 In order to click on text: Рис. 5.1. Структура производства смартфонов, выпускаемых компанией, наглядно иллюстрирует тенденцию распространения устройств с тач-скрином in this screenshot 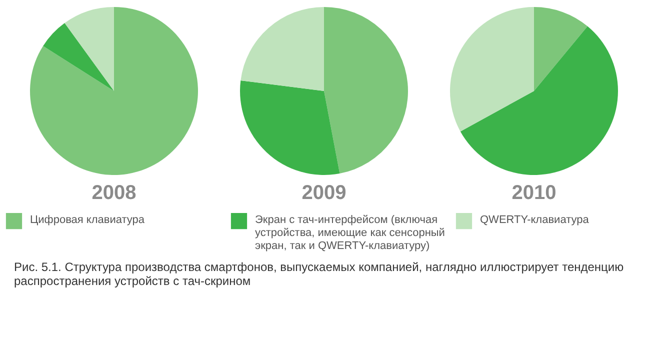, I will do `click(319, 274)`.